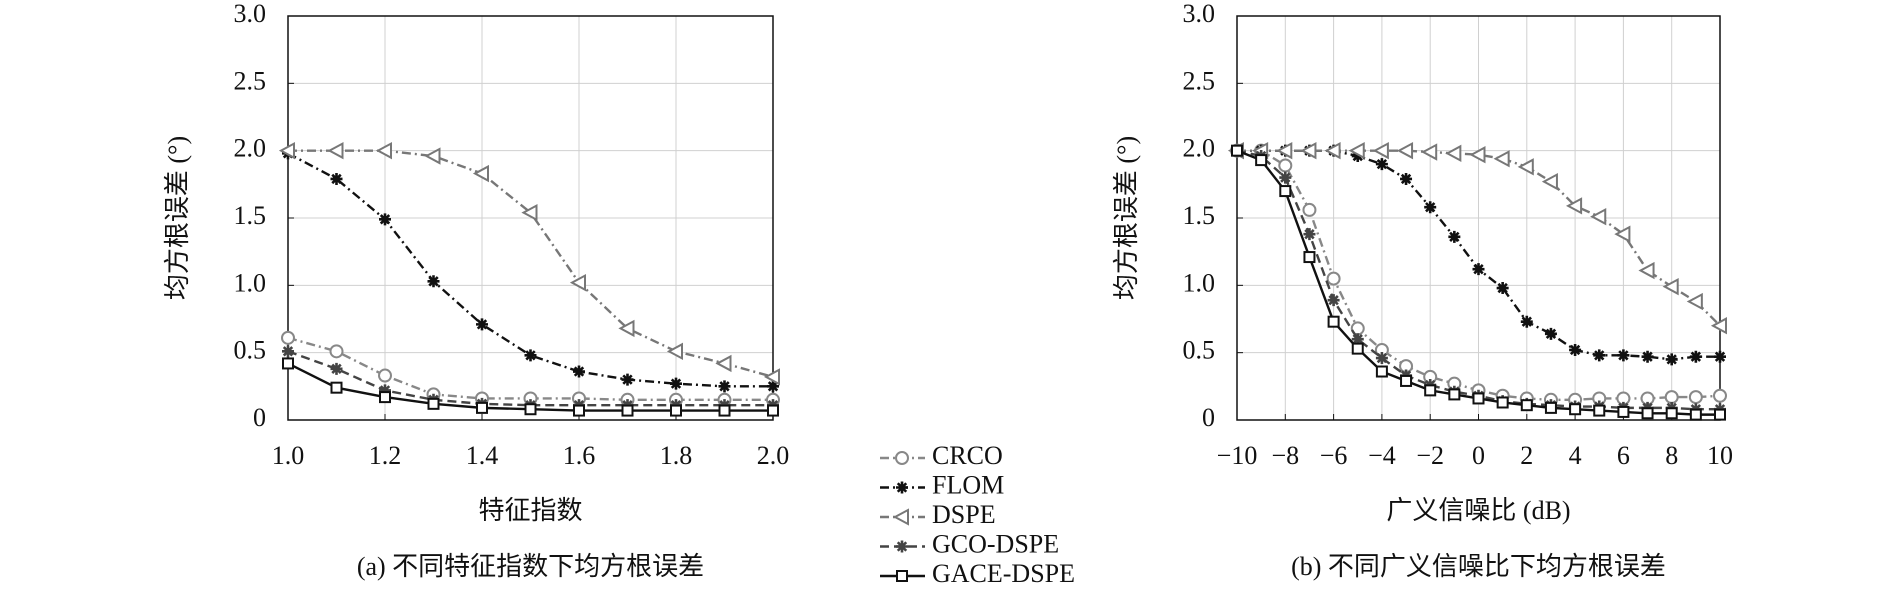 The width and height of the screenshot is (1890, 596). Describe the element at coordinates (1199, 282) in the screenshot. I see `y-tick-label: 1.0` at that location.